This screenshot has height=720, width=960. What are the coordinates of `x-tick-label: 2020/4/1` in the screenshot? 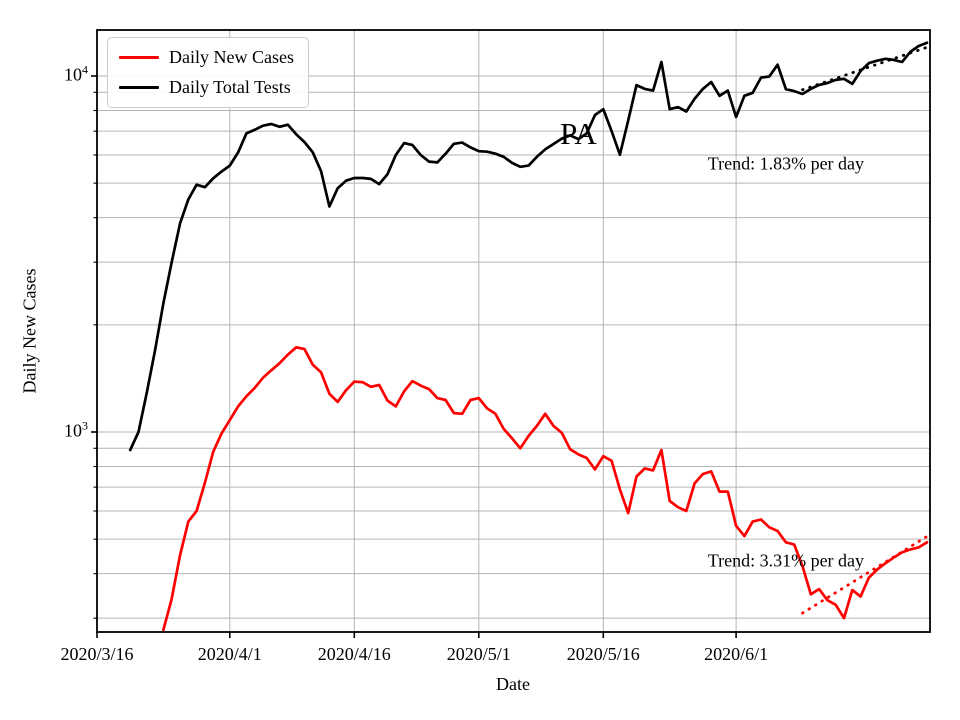 It's located at (229, 654).